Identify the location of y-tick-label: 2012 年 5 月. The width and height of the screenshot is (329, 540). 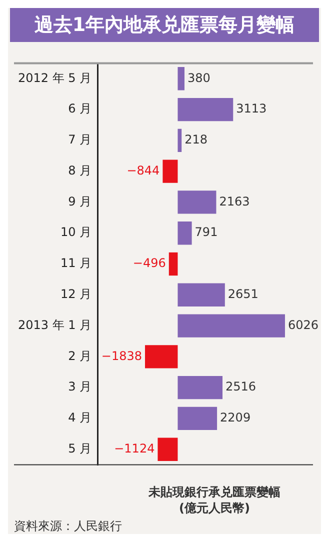
(55, 77).